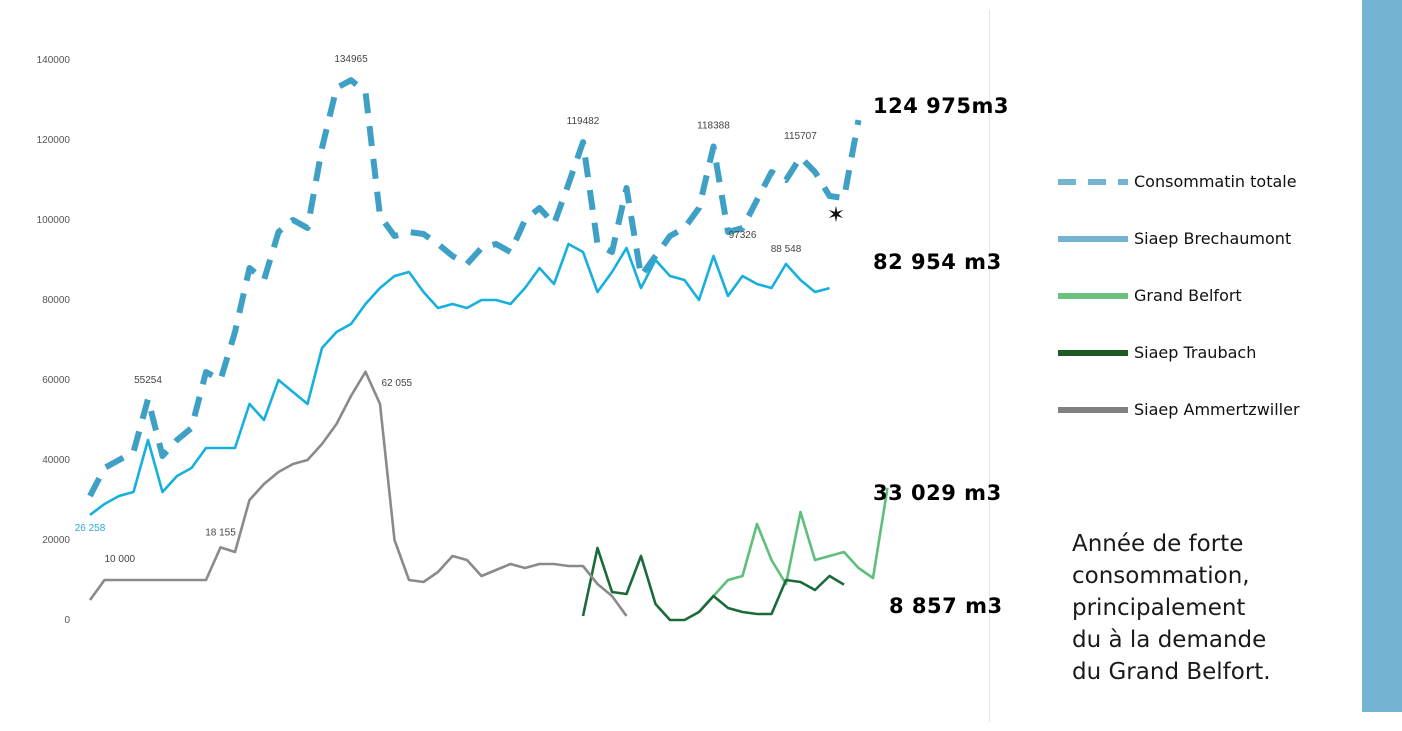 This screenshot has width=1402, height=731. Describe the element at coordinates (1208, 367) in the screenshot. I see `legend-item-siaep-traubach: Siaep Traubach` at that location.